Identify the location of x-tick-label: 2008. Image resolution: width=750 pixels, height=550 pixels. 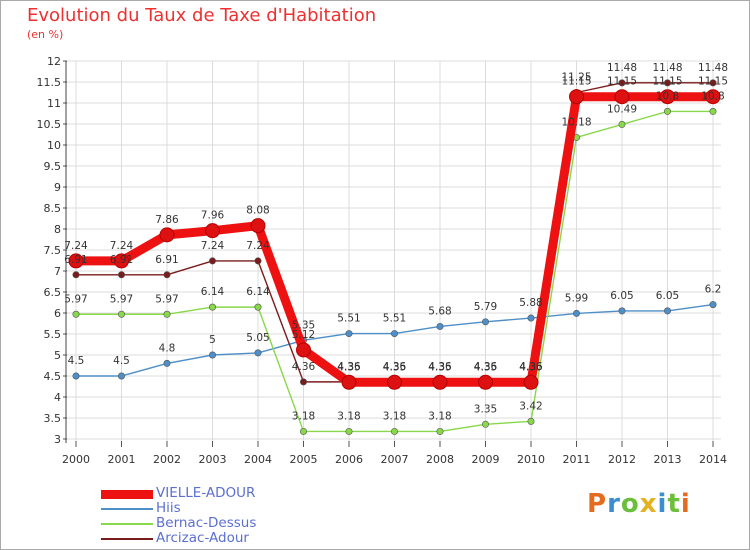
(440, 459).